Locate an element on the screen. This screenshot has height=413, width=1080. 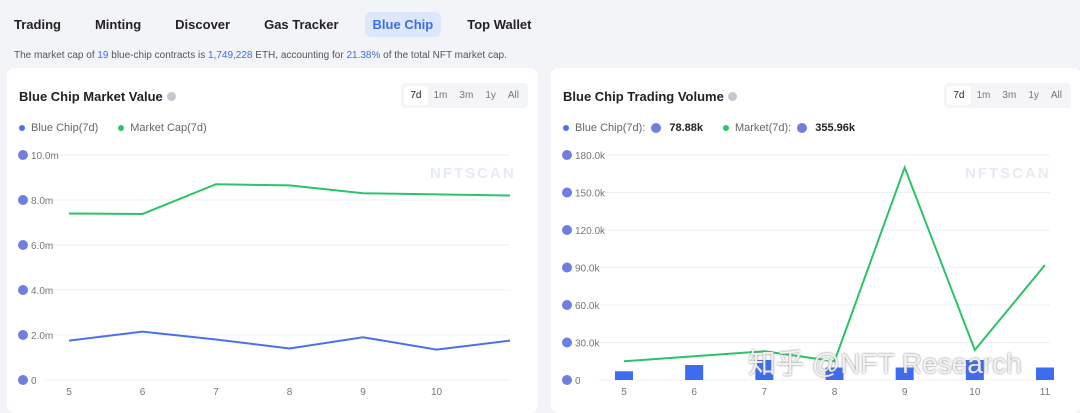
tab-gas-tracker: Gas Tracker is located at coordinates (301, 24).